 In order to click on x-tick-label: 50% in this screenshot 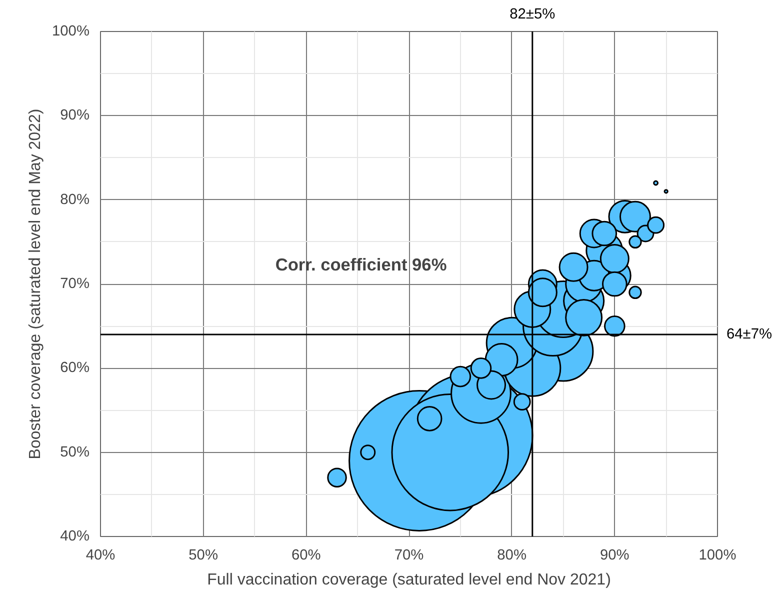, I will do `click(203, 556)`.